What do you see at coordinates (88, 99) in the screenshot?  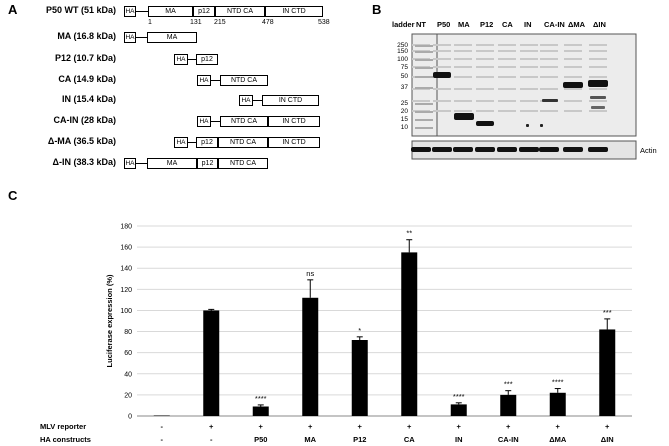 I see `construct-label: IN (15.4 kDa)` at bounding box center [88, 99].